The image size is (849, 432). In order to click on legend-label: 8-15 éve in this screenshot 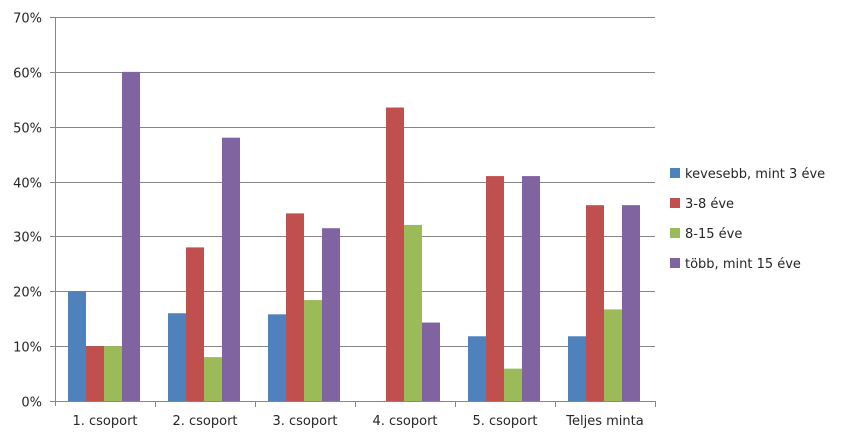, I will do `click(713, 234)`.